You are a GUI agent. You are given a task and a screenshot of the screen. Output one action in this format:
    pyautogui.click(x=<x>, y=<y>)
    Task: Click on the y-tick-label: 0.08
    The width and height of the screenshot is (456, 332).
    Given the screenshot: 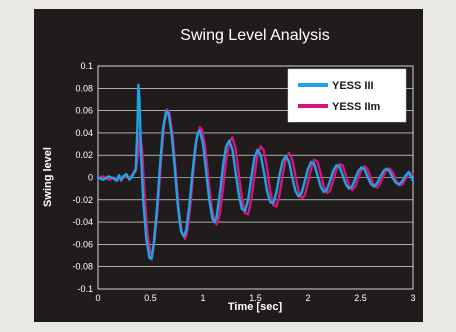 What is the action you would take?
    pyautogui.click(x=84, y=88)
    